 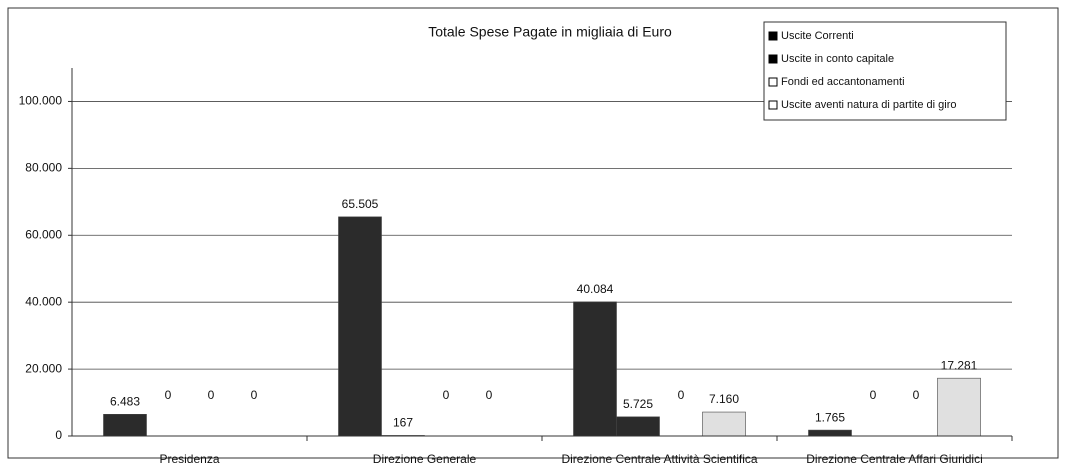 I want to click on value-label: 65.505, so click(x=360, y=204).